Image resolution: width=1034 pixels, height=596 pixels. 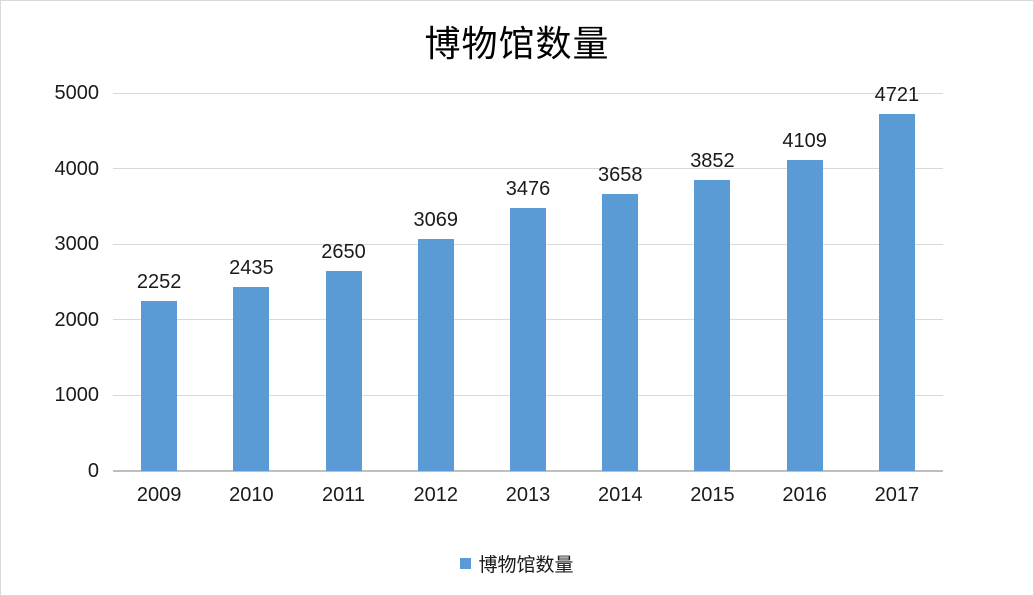 I want to click on x-tick-label-2017: 2017, so click(x=897, y=495).